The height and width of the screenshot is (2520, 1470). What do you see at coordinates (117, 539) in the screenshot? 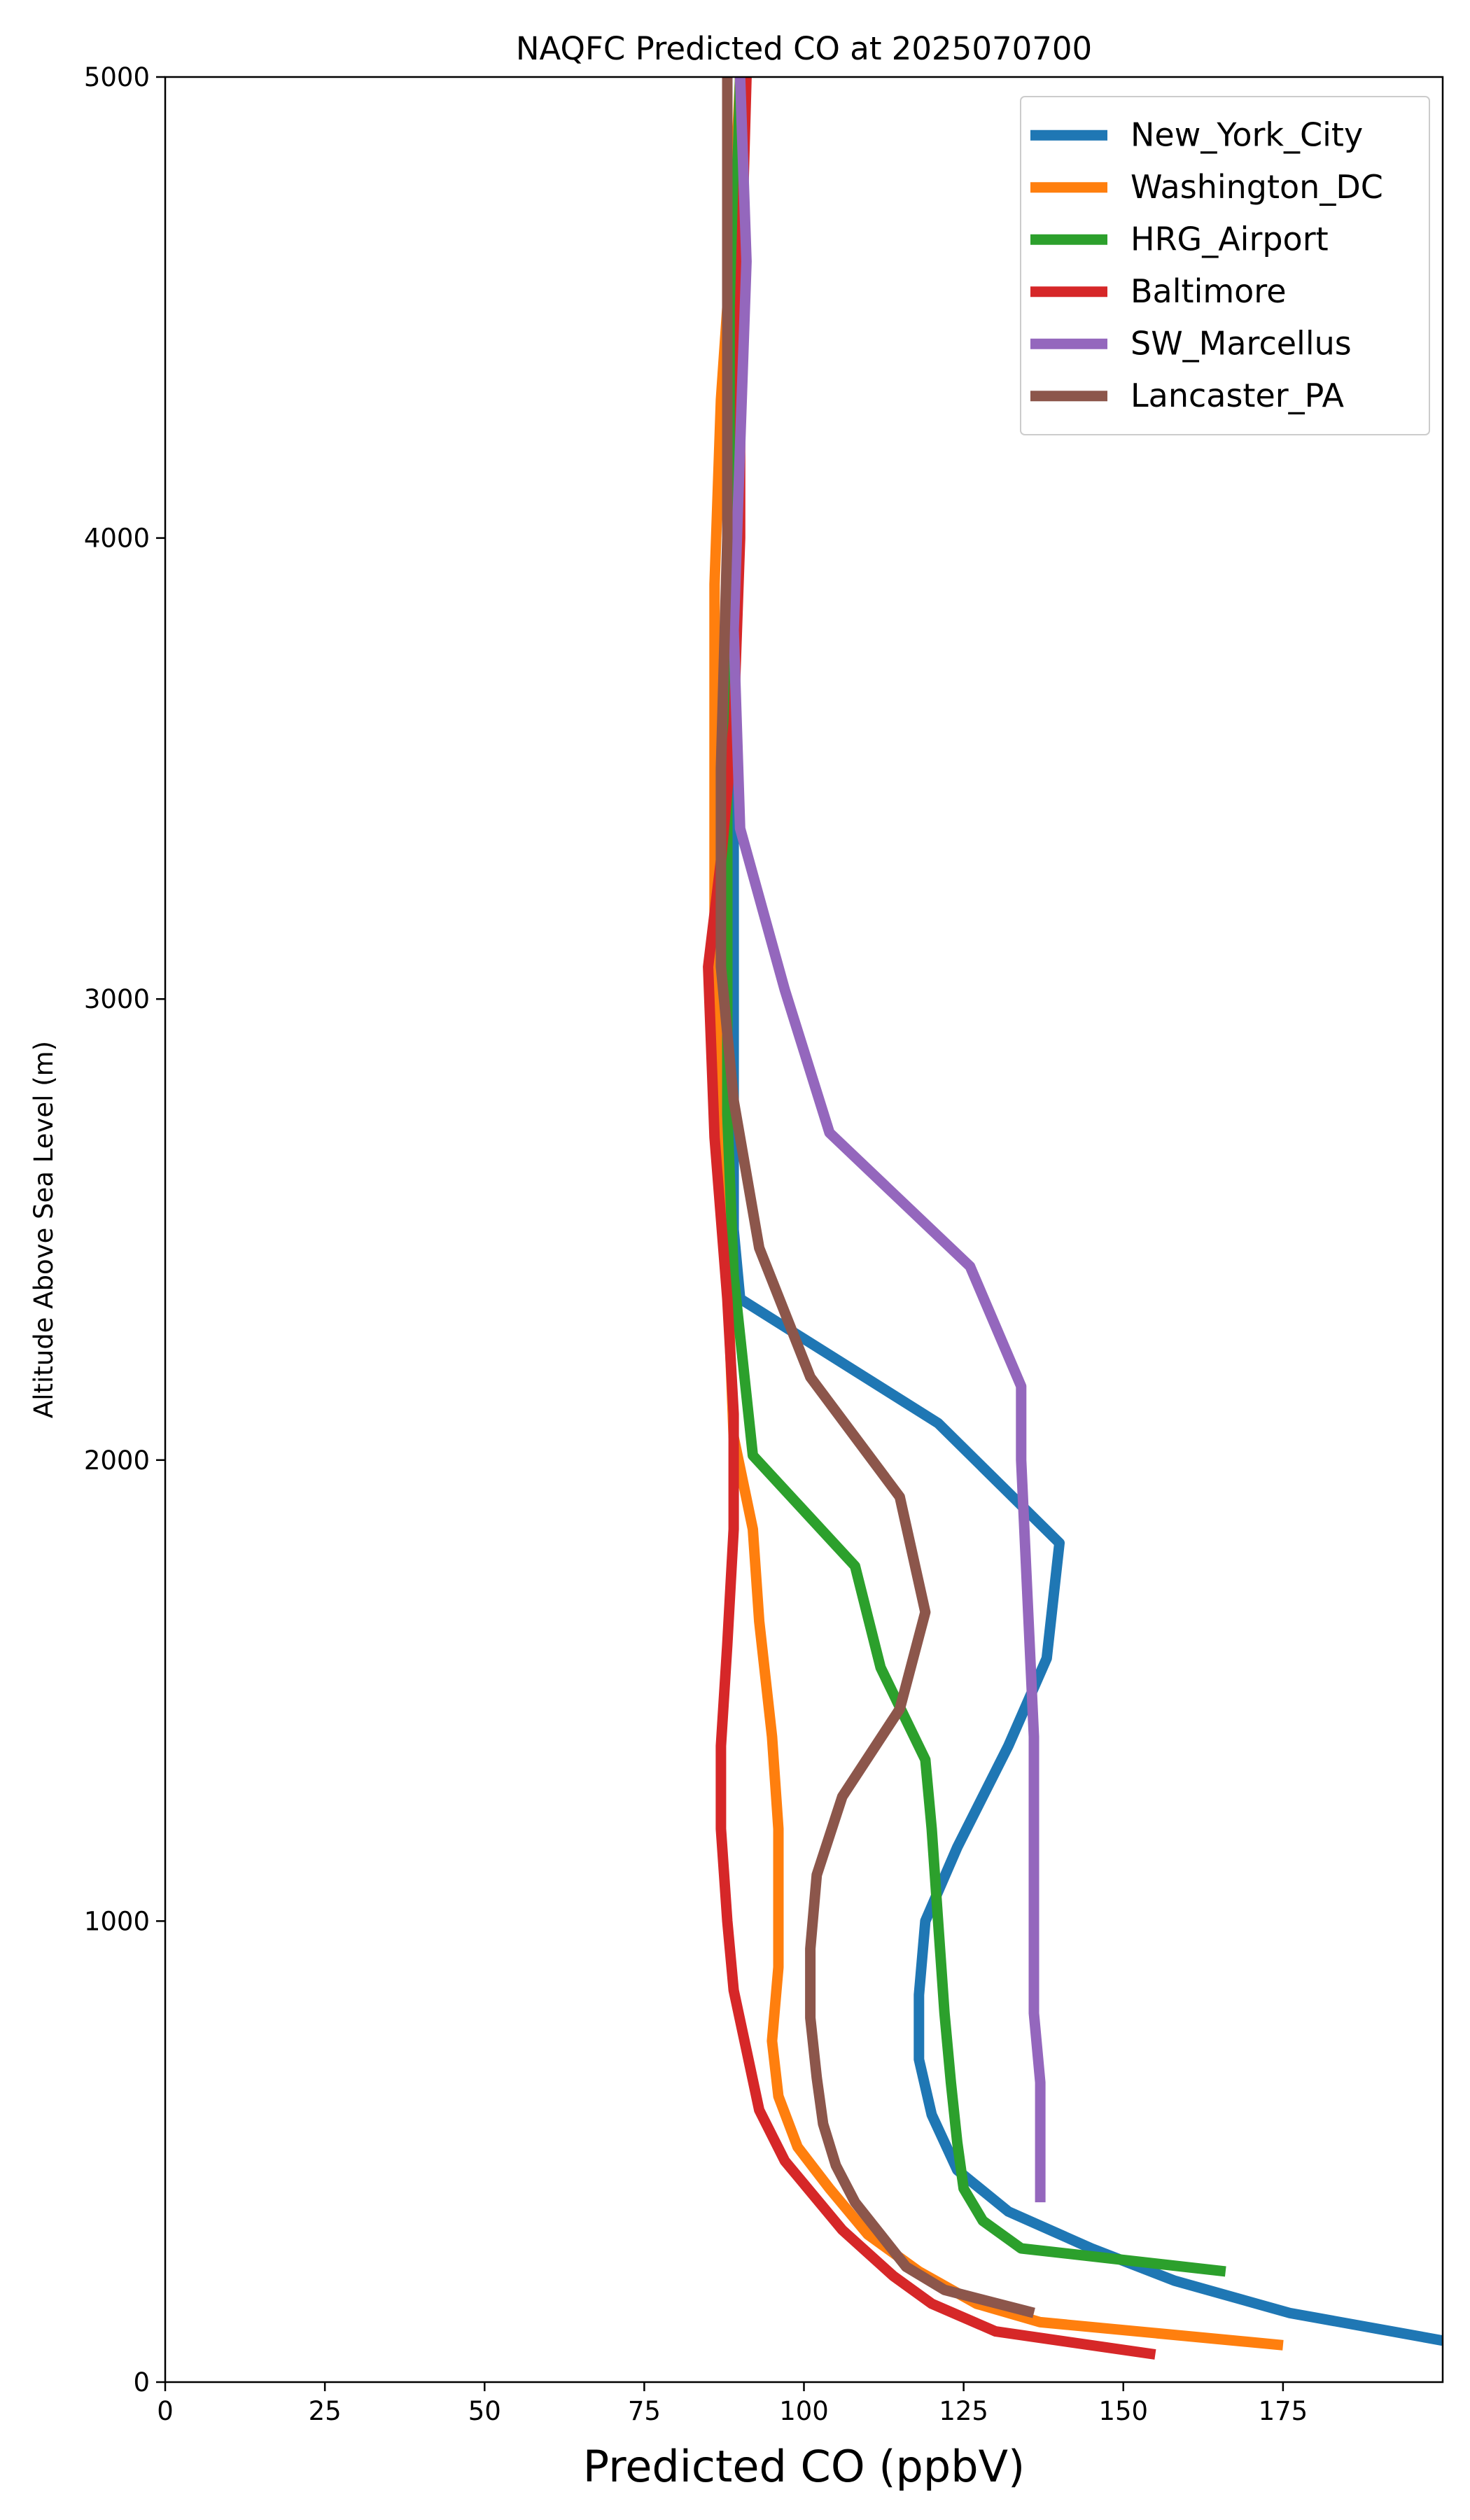
I see `y-tick-label: 4000` at bounding box center [117, 539].